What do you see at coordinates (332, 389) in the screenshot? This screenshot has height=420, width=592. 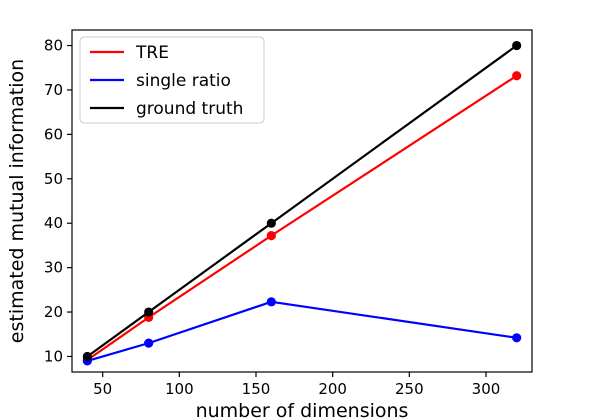 I see `x-tick-label-3: 200` at bounding box center [332, 389].